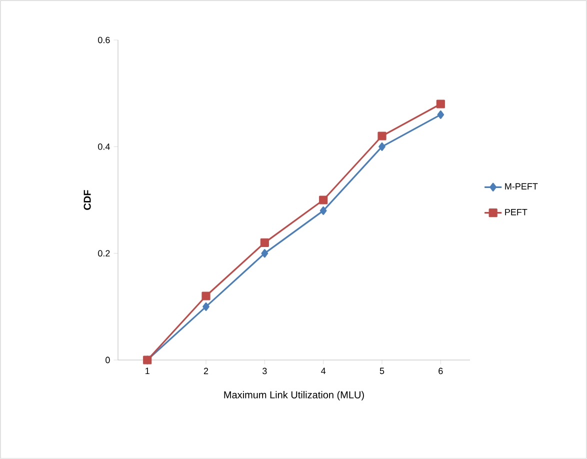  Describe the element at coordinates (104, 253) in the screenshot. I see `y-tick-label: 0.2` at that location.